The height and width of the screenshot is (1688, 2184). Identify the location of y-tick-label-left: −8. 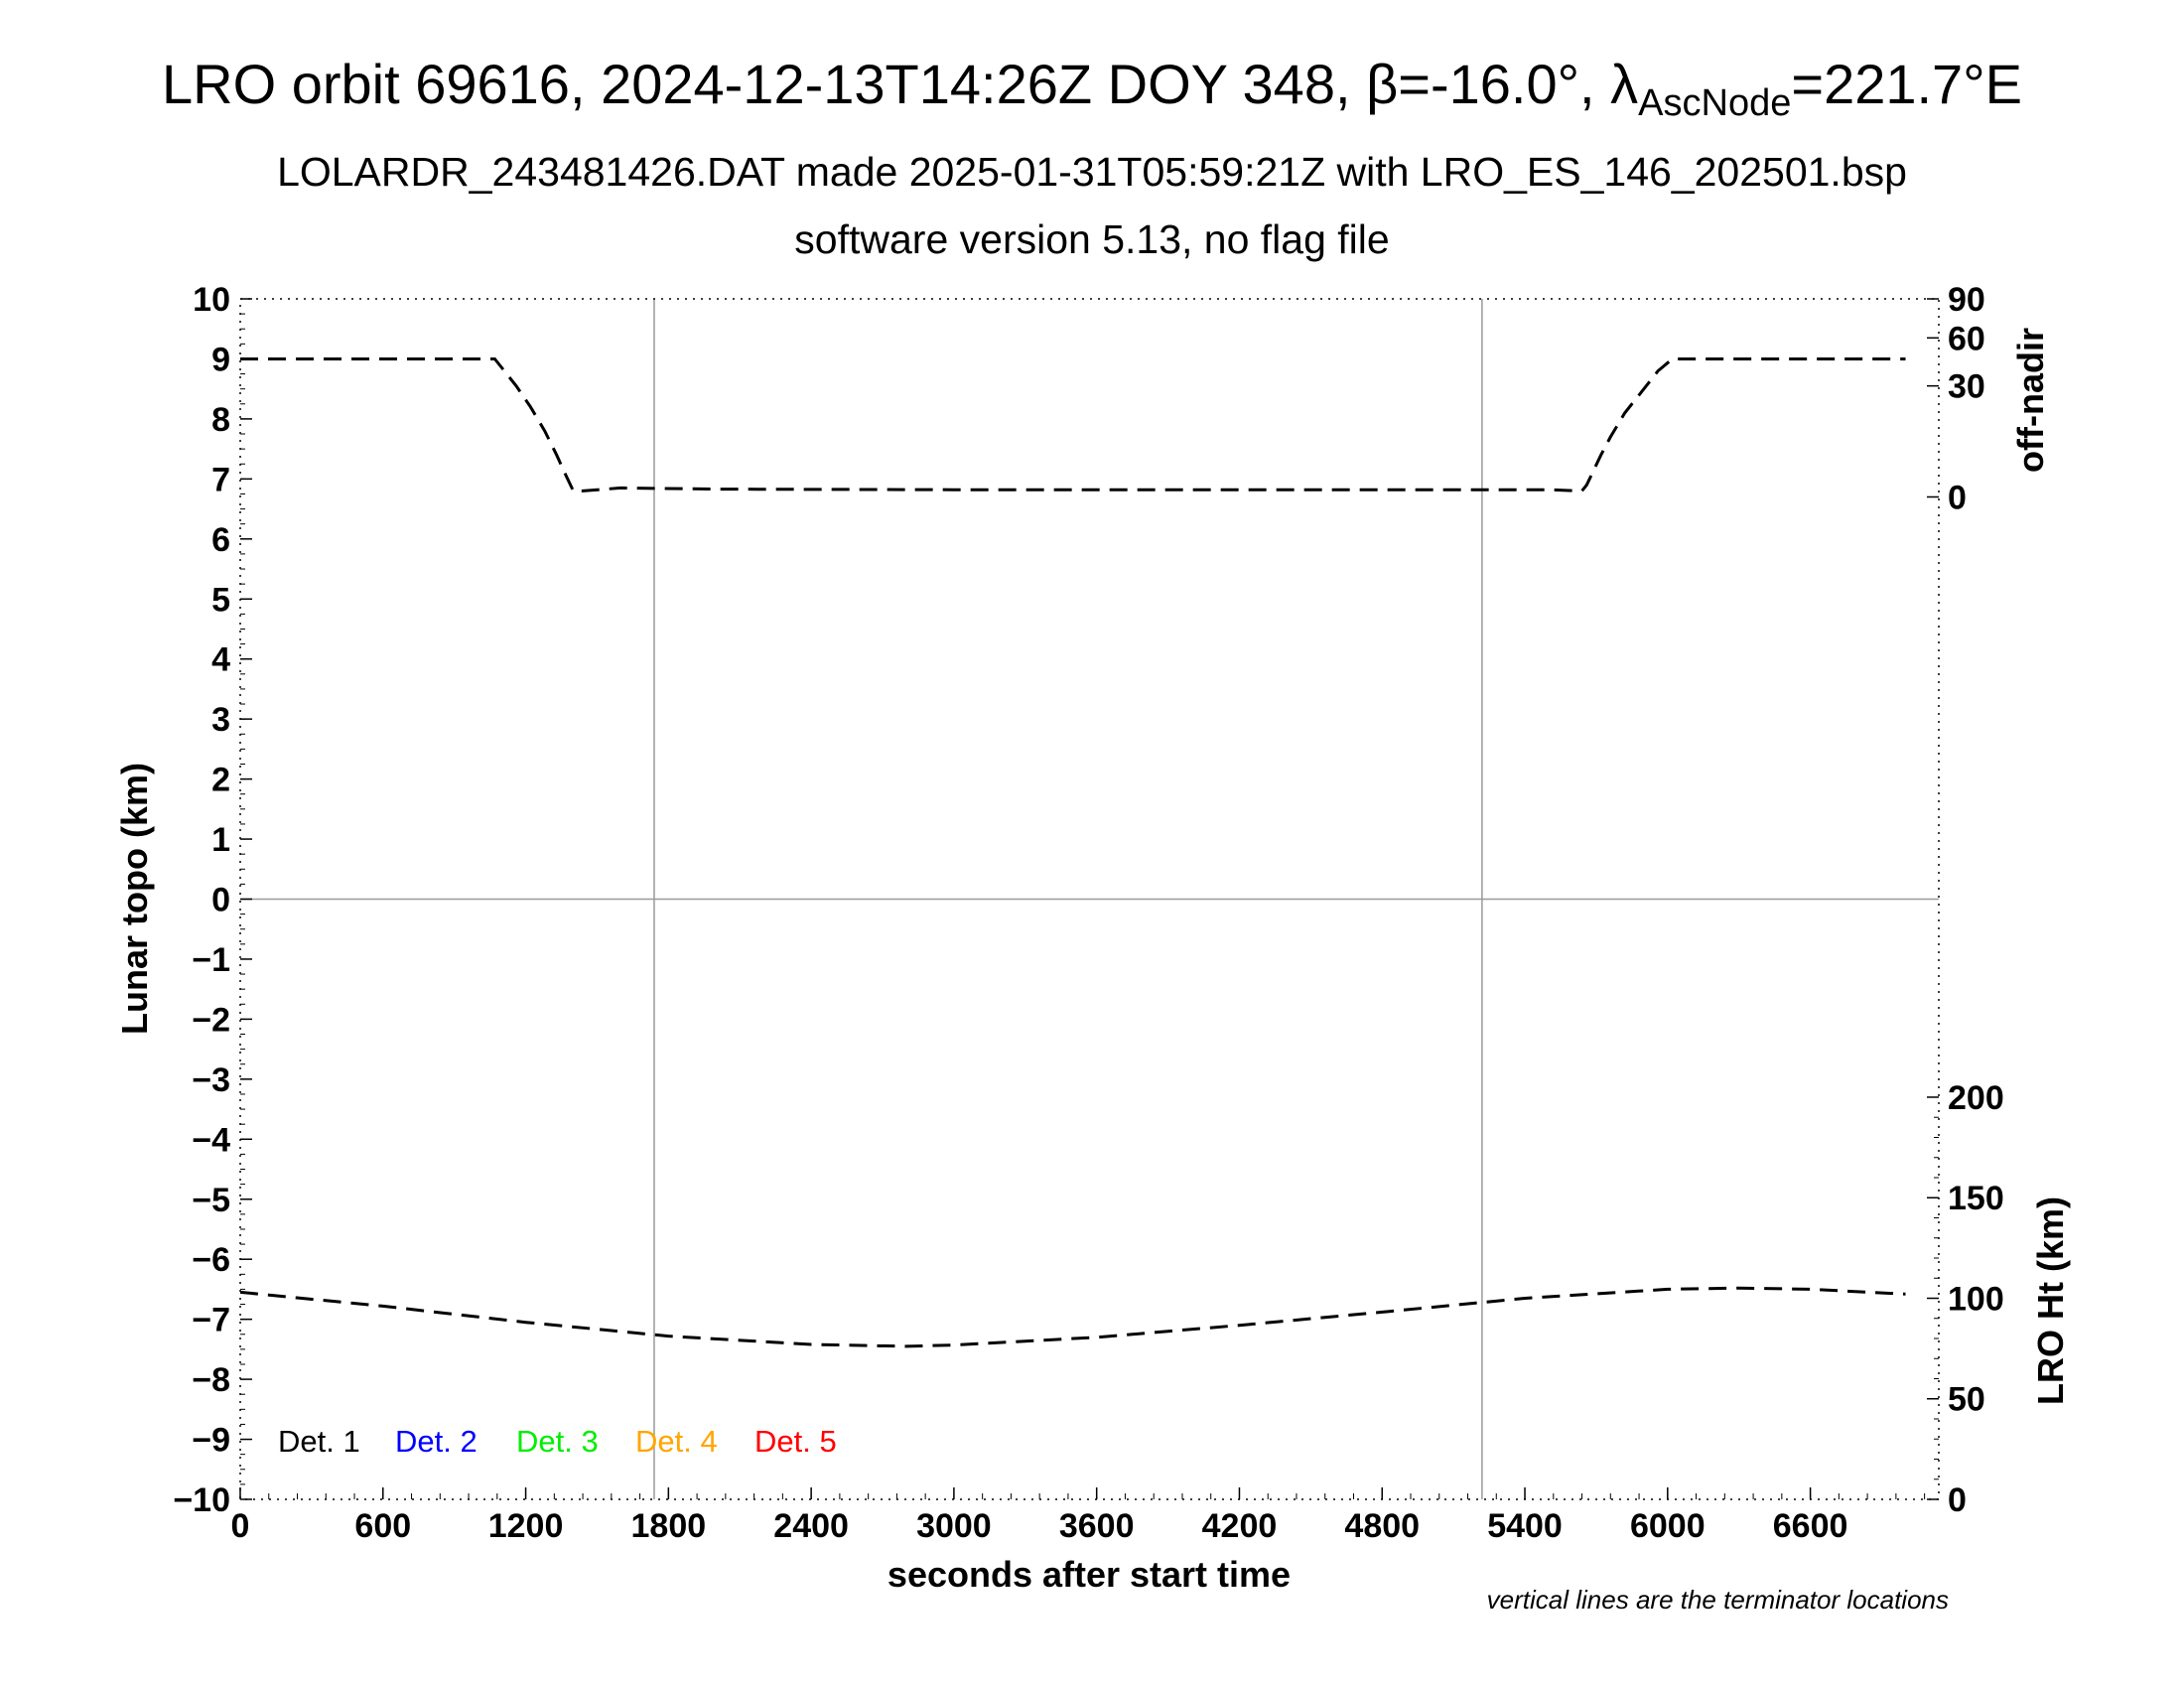
(211, 1380).